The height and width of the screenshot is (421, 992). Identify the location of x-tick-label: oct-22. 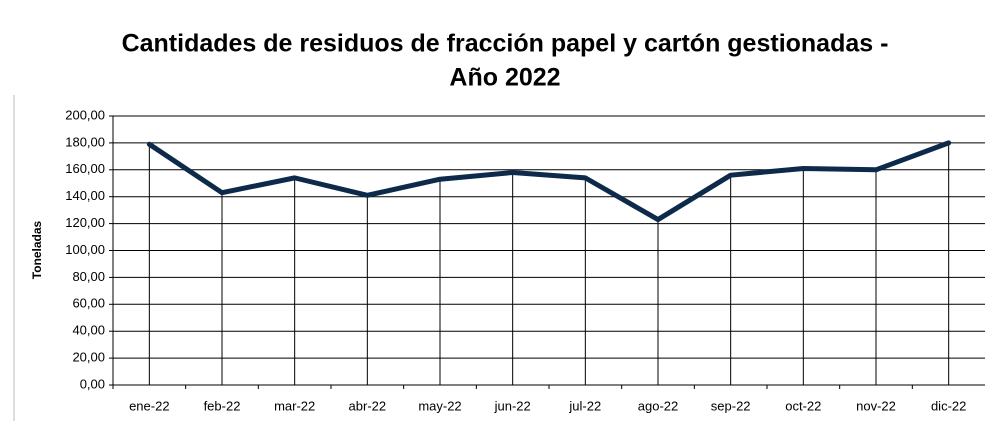
(803, 405).